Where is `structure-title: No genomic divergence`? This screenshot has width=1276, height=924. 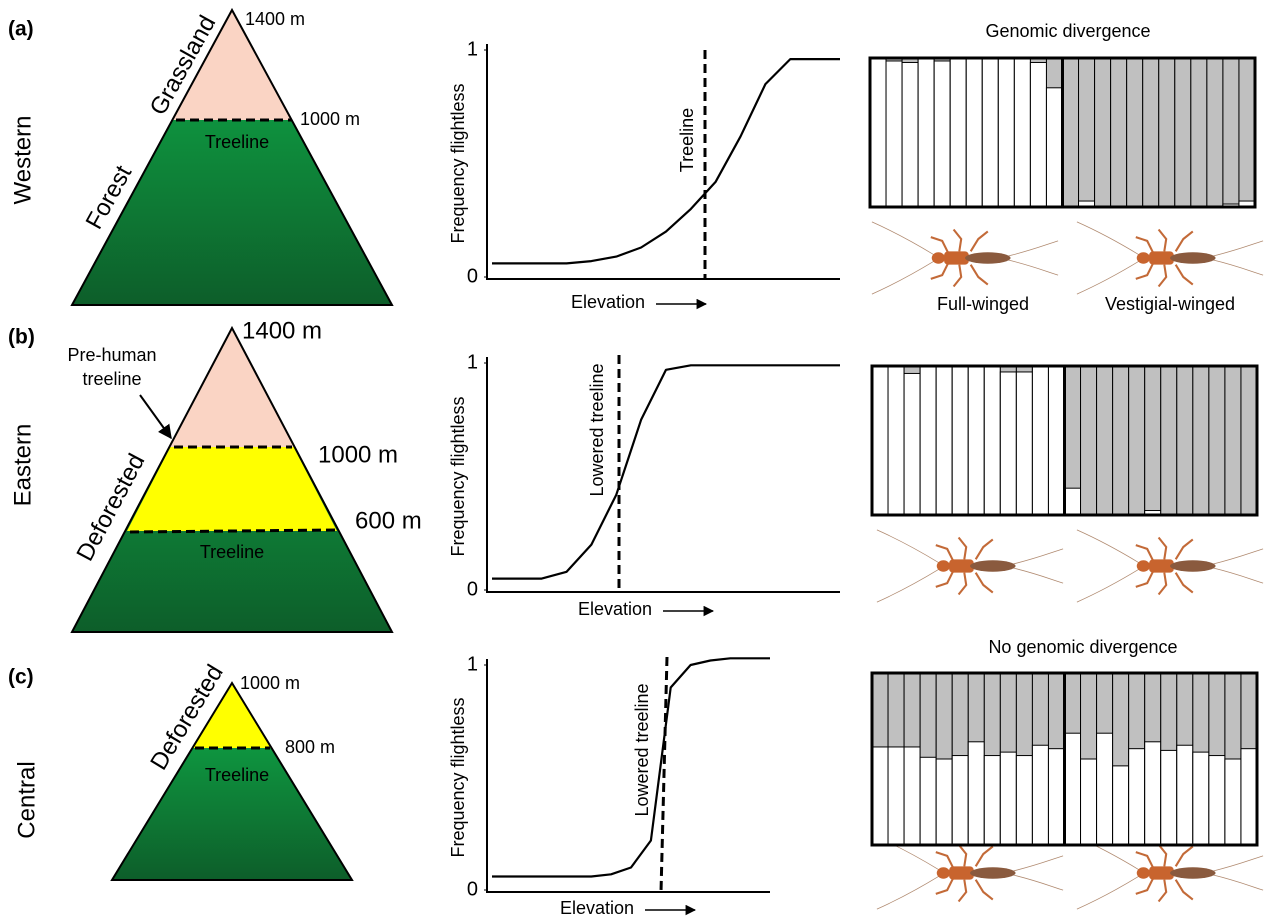 structure-title: No genomic divergence is located at coordinates (1082, 647).